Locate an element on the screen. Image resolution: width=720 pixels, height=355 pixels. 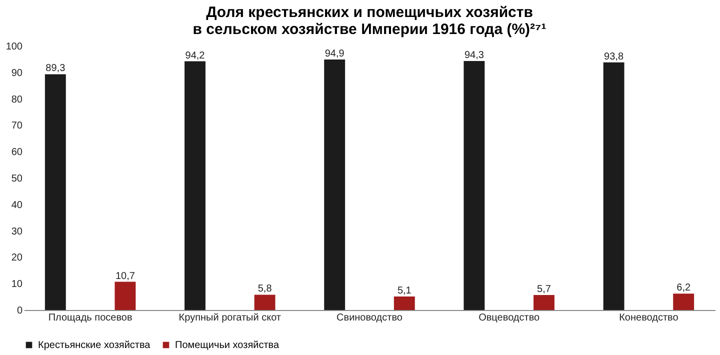
data-label: 10,7 is located at coordinates (125, 276).